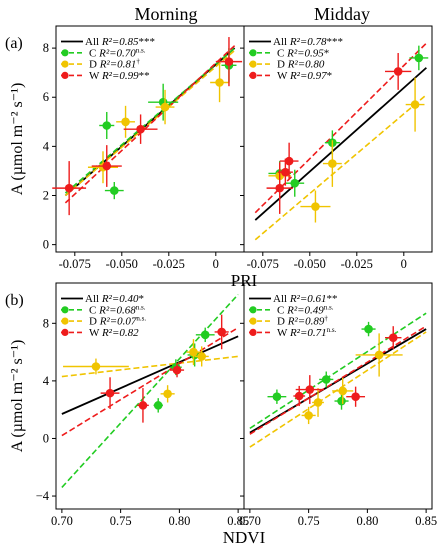 The width and height of the screenshot is (442, 550). What do you see at coordinates (305, 309) in the screenshot?
I see `legend-label: C R²=0.49n.s.` at bounding box center [305, 309].